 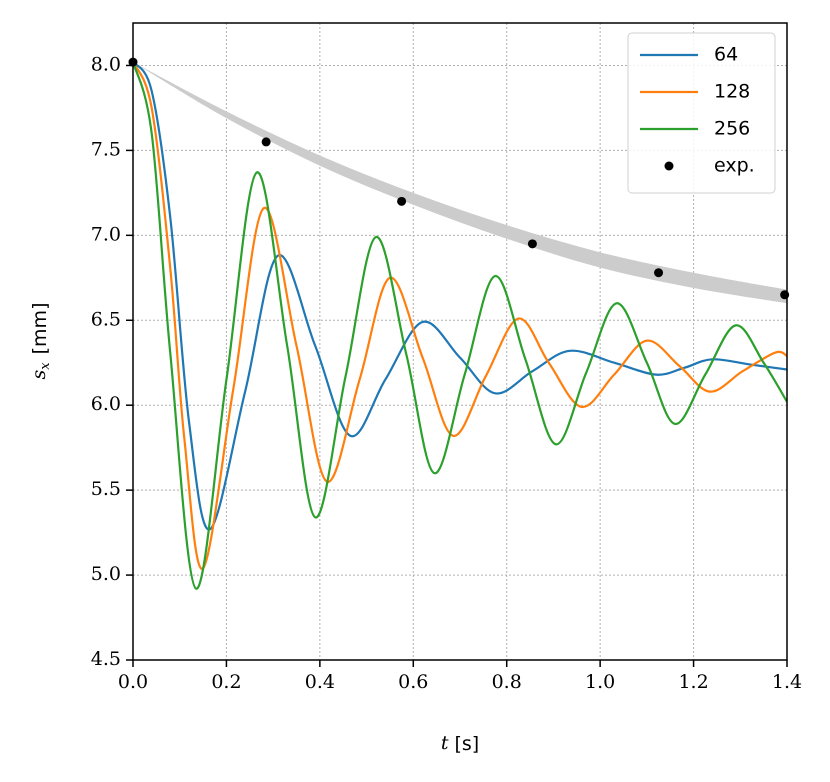 I want to click on y-tick-label: 7.0, so click(x=106, y=234).